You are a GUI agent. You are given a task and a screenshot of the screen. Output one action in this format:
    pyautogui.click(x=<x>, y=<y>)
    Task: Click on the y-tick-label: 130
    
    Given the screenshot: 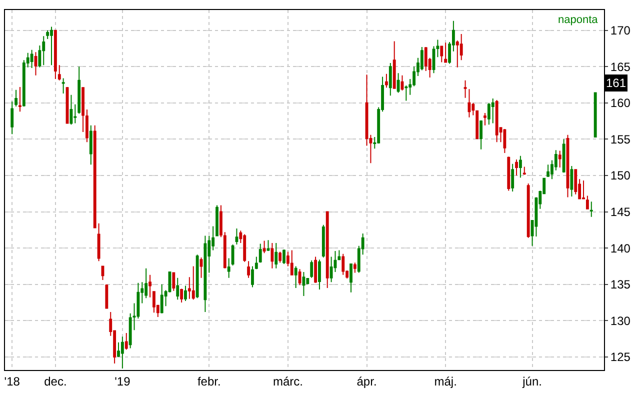 What is the action you would take?
    pyautogui.click(x=620, y=321)
    